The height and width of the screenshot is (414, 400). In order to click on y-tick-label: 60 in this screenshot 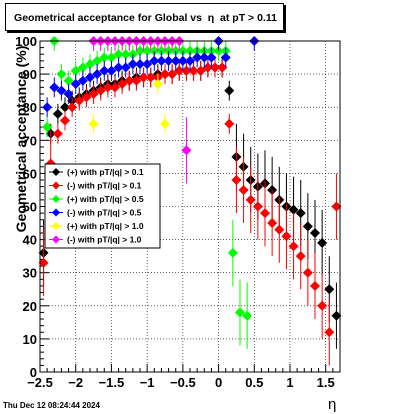, I will do `click(30, 173)`.